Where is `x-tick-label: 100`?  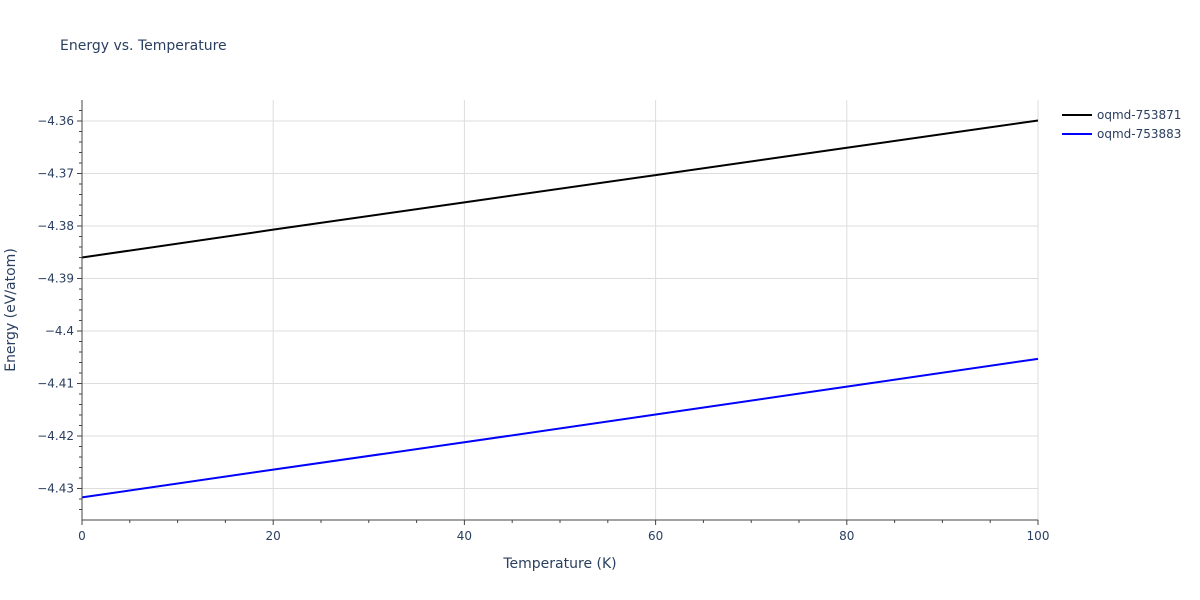 x-tick-label: 100 is located at coordinates (1038, 536).